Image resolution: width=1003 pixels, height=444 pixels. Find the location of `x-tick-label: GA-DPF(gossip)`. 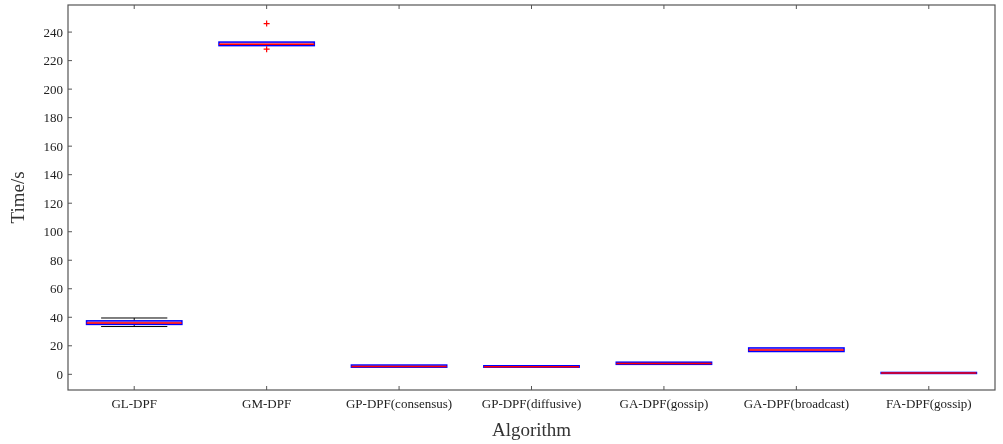

x-tick-label: GA-DPF(gossip) is located at coordinates (664, 403).